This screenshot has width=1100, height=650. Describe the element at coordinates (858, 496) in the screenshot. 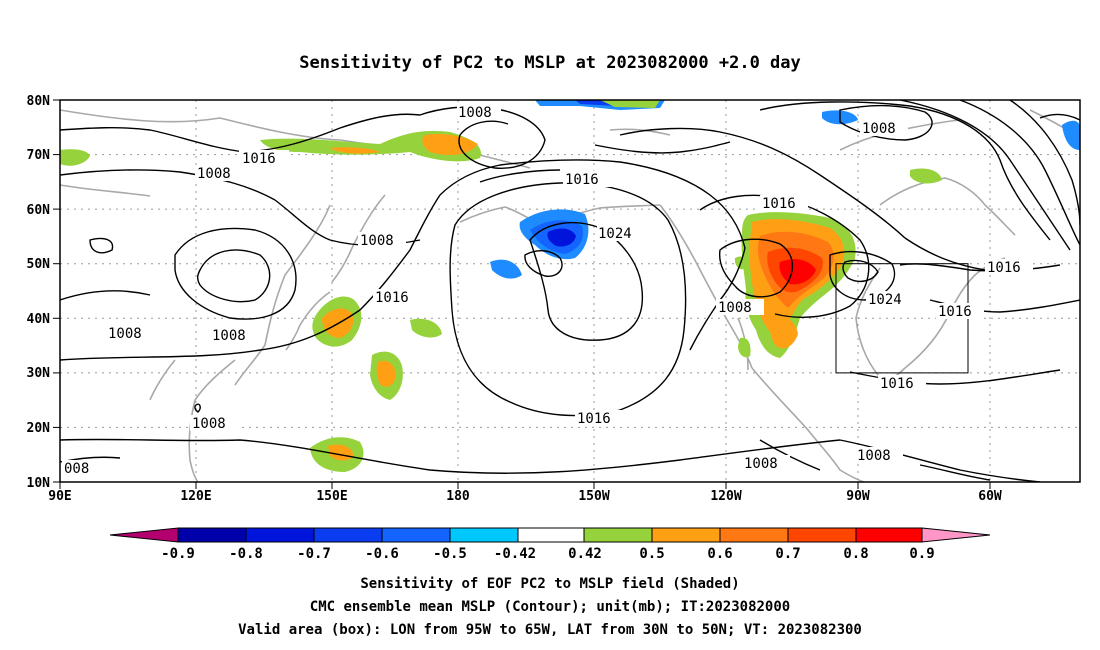

I see `lon-label: 90W` at that location.